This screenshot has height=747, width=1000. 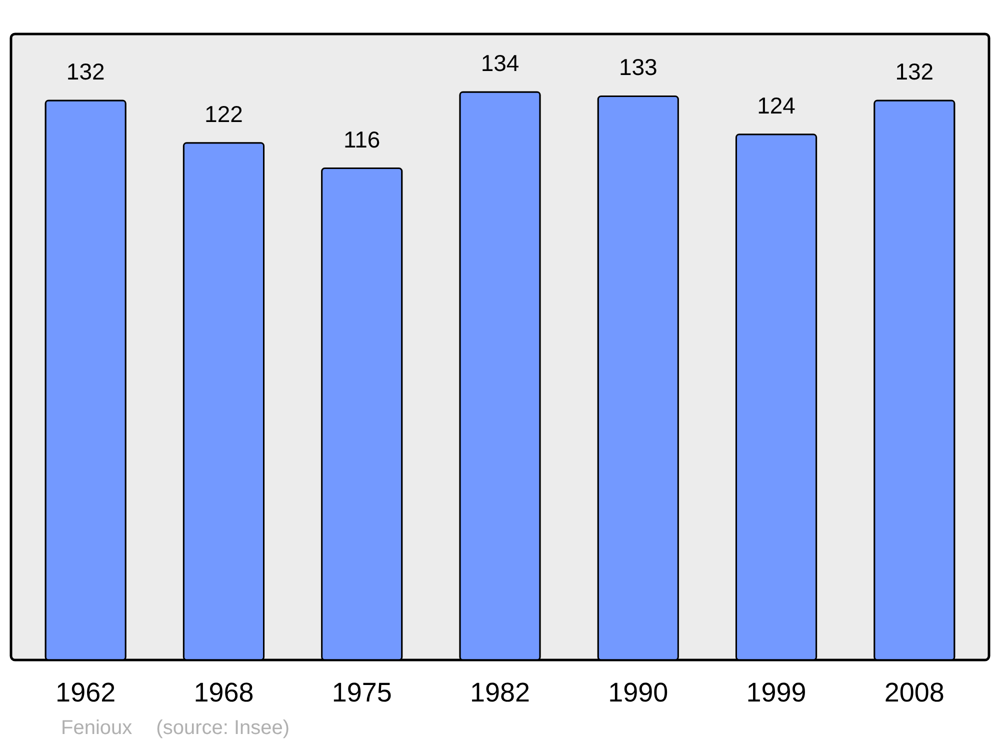 What do you see at coordinates (223, 113) in the screenshot?
I see `data-label: 122` at bounding box center [223, 113].